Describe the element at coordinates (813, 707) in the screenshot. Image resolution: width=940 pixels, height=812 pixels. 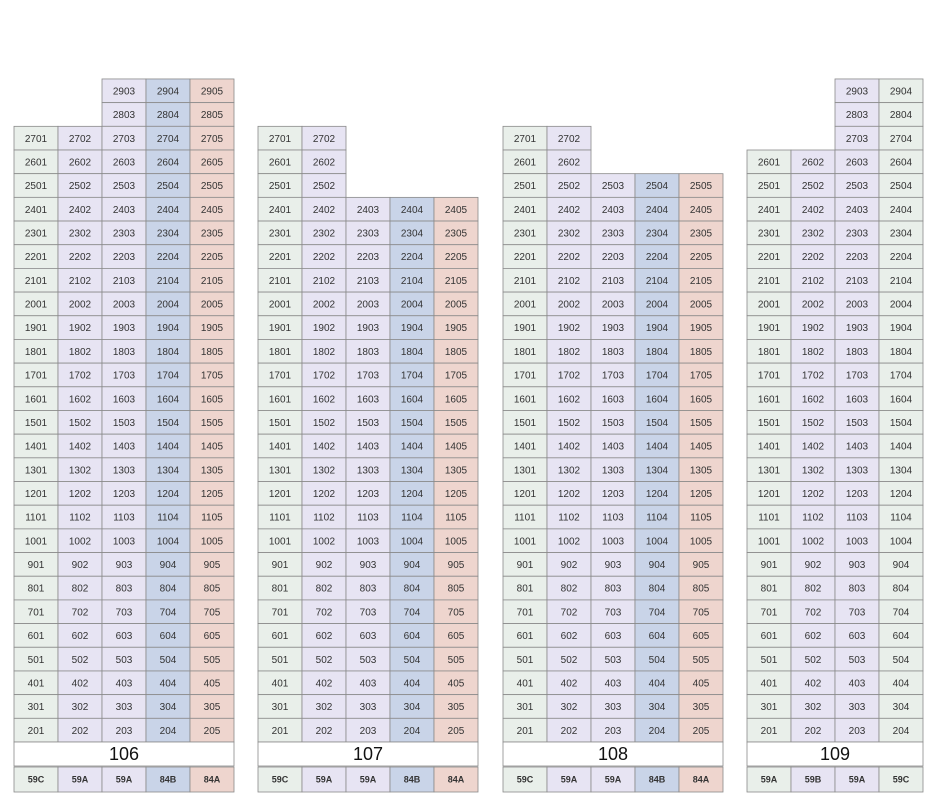
I see `unit-number: 302` at that location.